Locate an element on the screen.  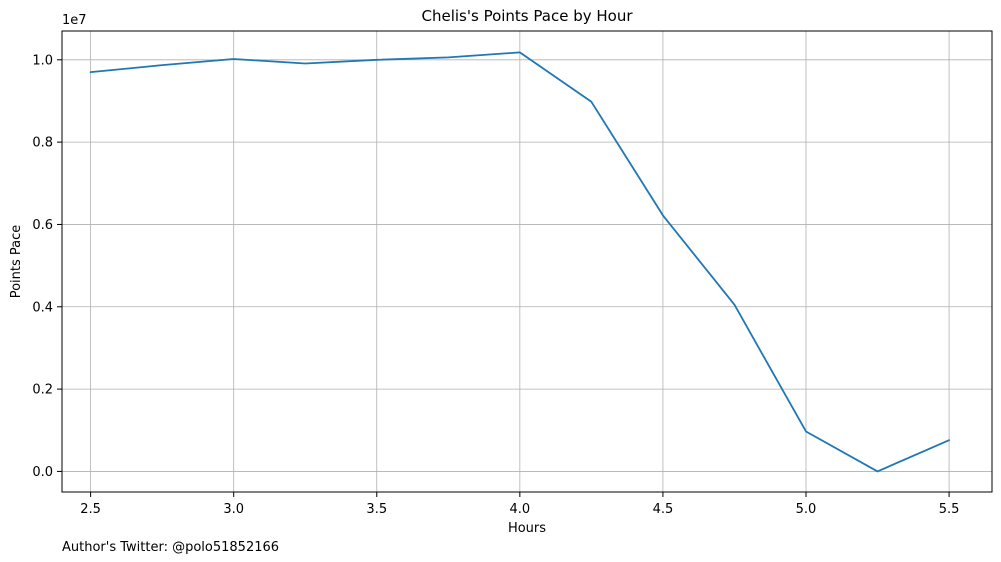
x-tick-label: 4.5 is located at coordinates (663, 509).